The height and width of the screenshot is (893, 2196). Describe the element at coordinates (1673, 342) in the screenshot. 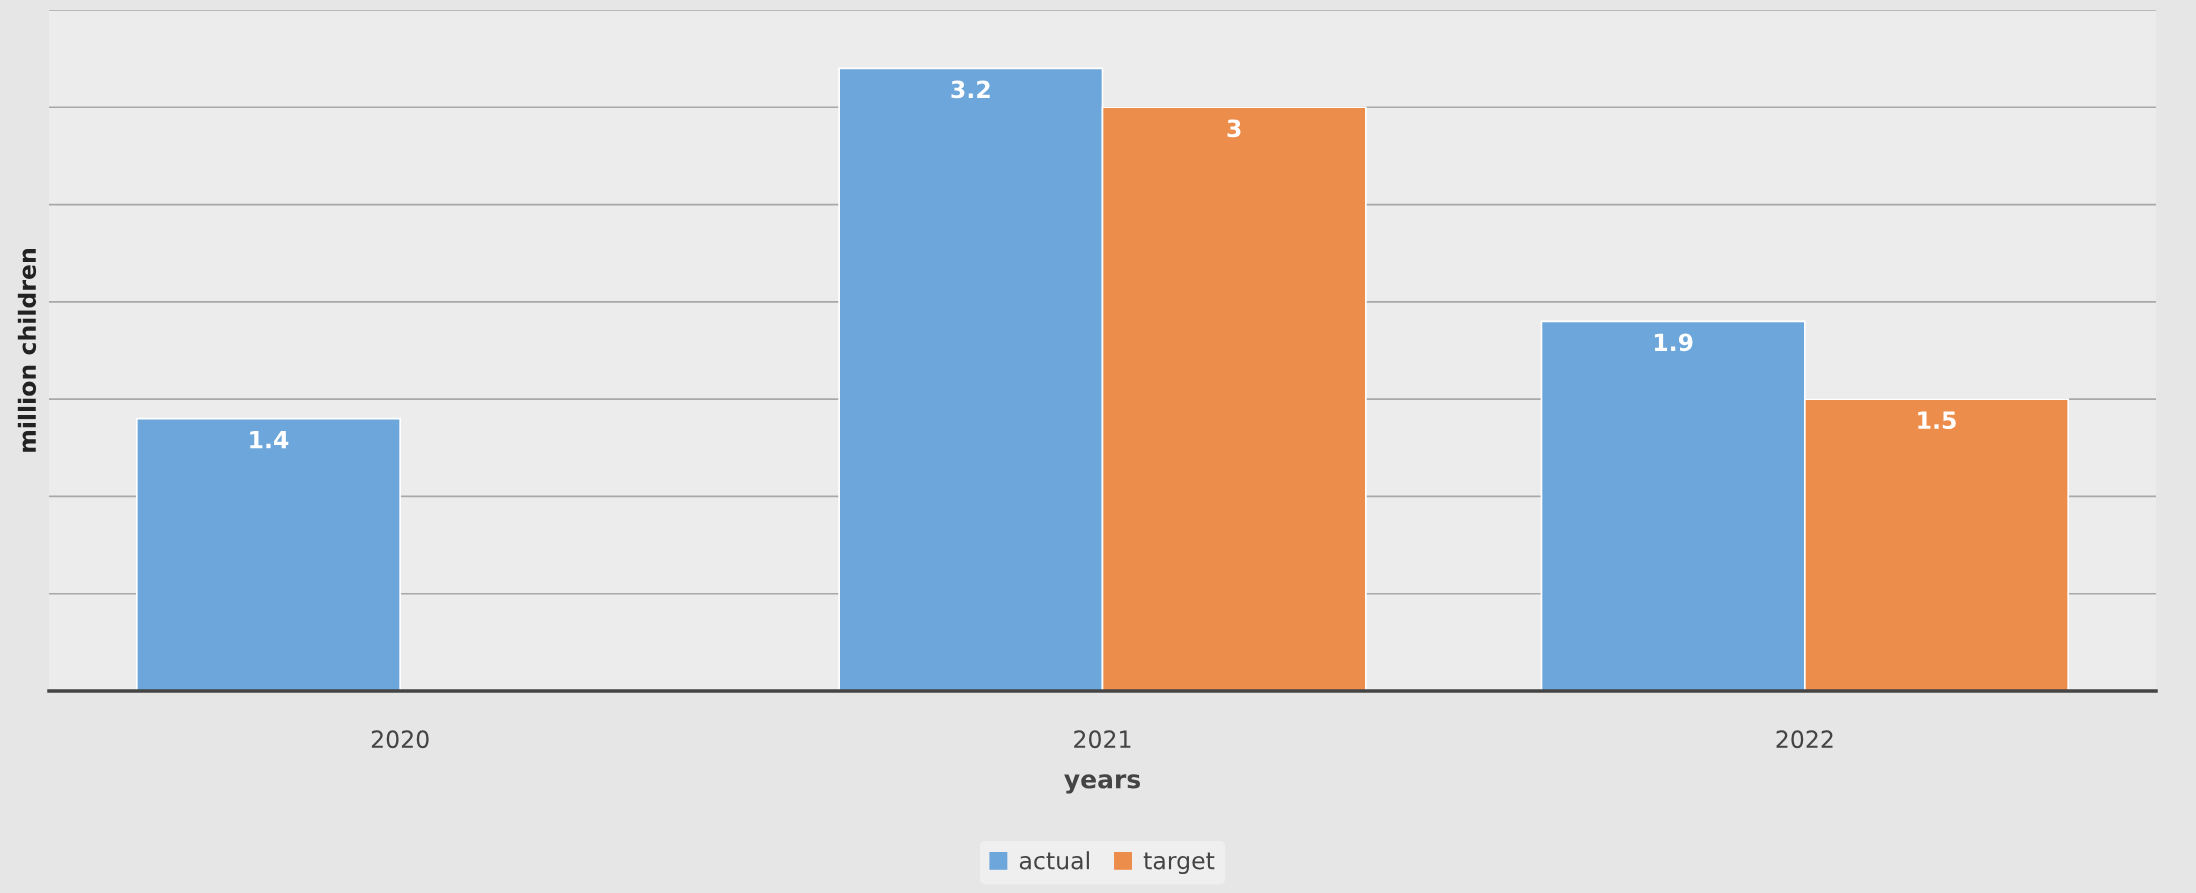

I see `data-label: 1.9` at that location.